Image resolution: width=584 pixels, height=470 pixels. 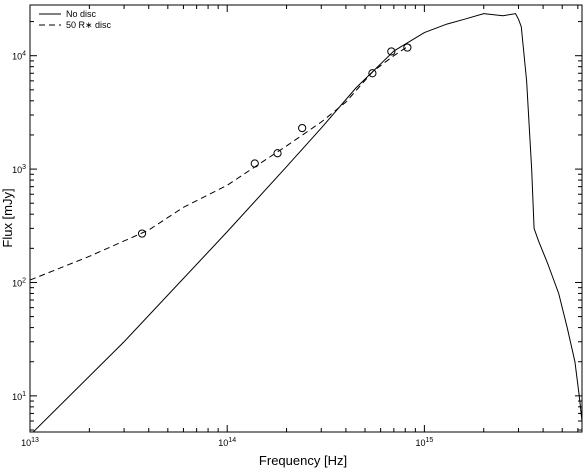 What do you see at coordinates (19, 282) in the screenshot?
I see `y-tick-label: 10²` at bounding box center [19, 282].